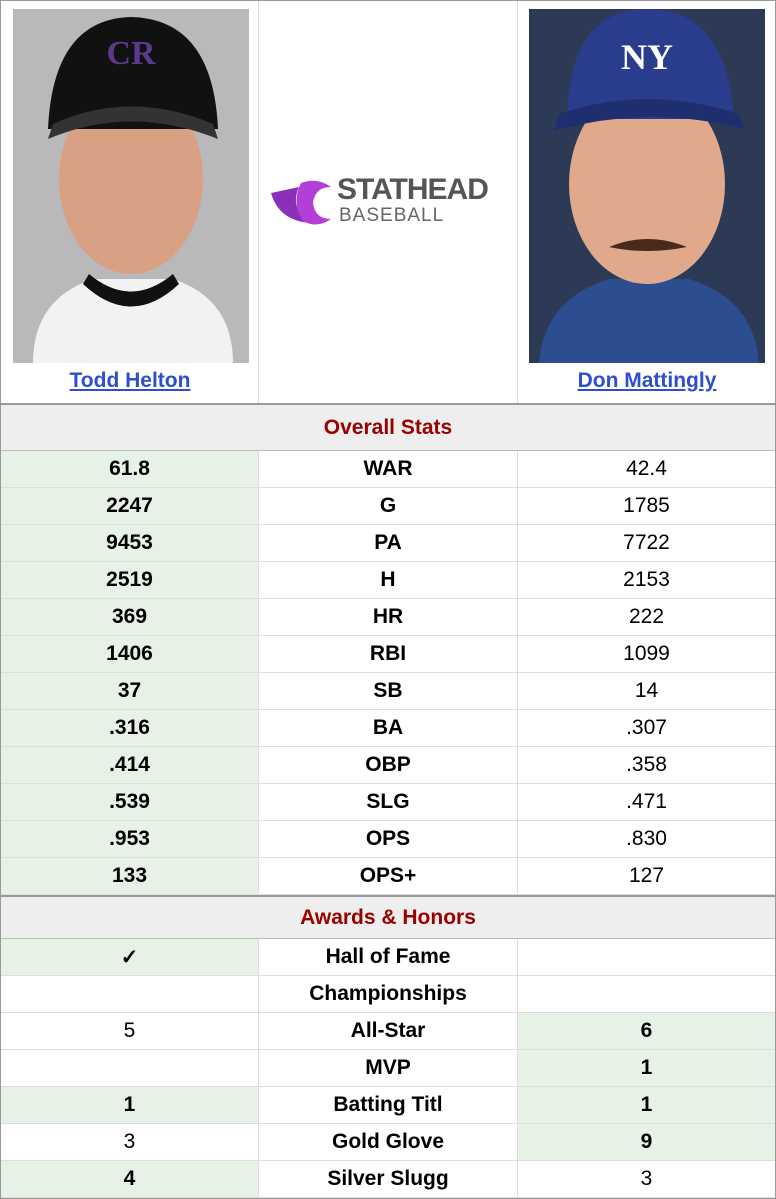 The height and width of the screenshot is (1199, 776). Describe the element at coordinates (413, 189) in the screenshot. I see `logo-title: STATHEAD` at that location.